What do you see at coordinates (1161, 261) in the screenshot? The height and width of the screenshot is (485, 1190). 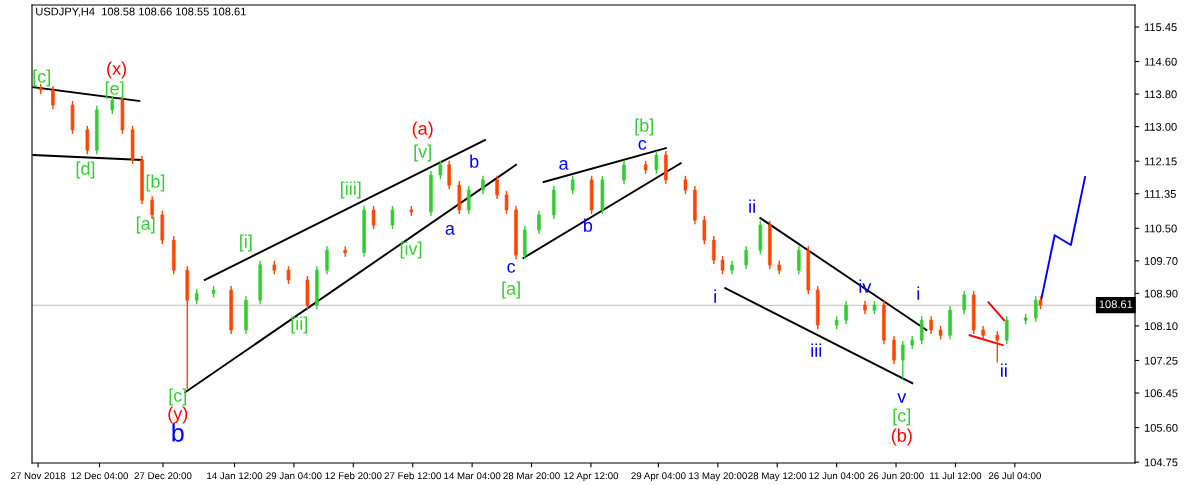 I see `y-tick-label: 109.70` at bounding box center [1161, 261].